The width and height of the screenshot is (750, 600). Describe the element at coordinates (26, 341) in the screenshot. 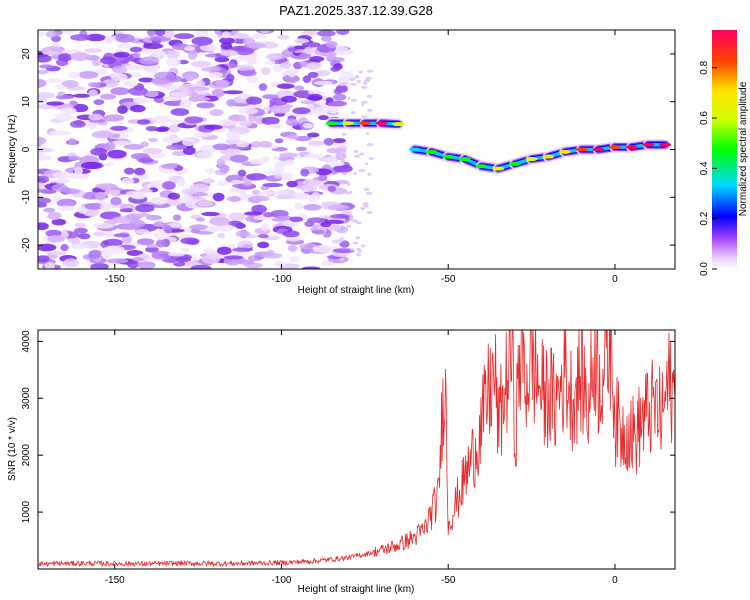

I see `y-tick-label: 4000` at that location.